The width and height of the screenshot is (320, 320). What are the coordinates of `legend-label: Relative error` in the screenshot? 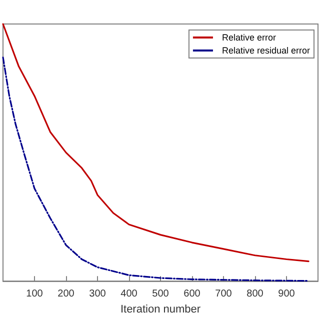 It's located at (249, 37).